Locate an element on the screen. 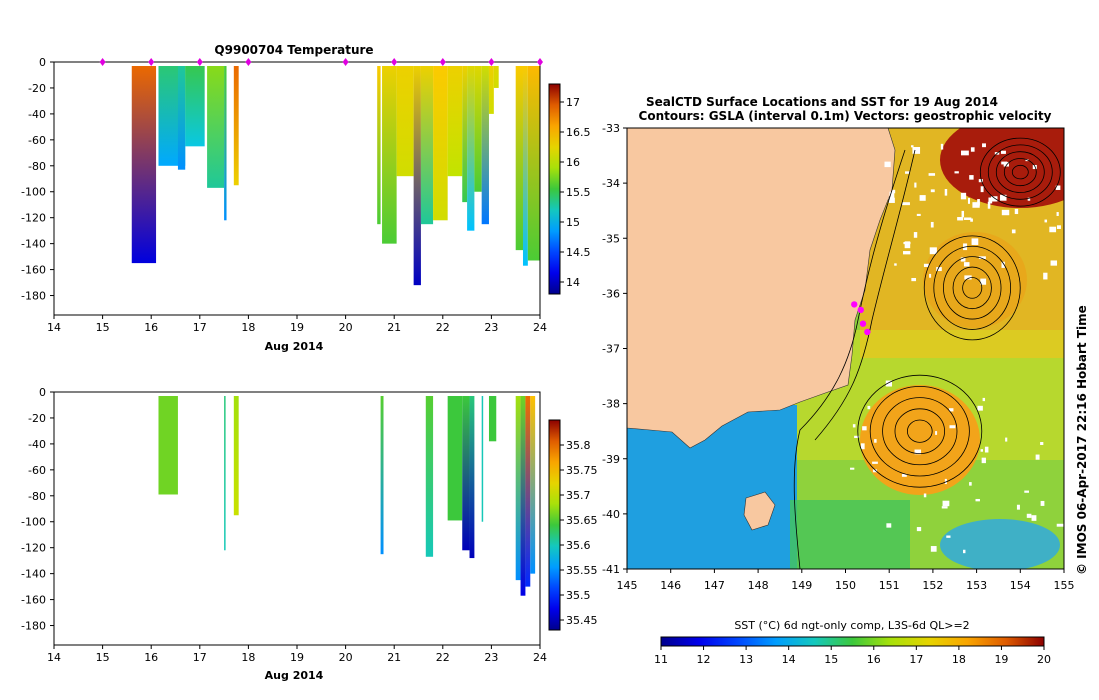 The width and height of the screenshot is (1099, 700). y-tick-label: -40 is located at coordinates (37, 114).